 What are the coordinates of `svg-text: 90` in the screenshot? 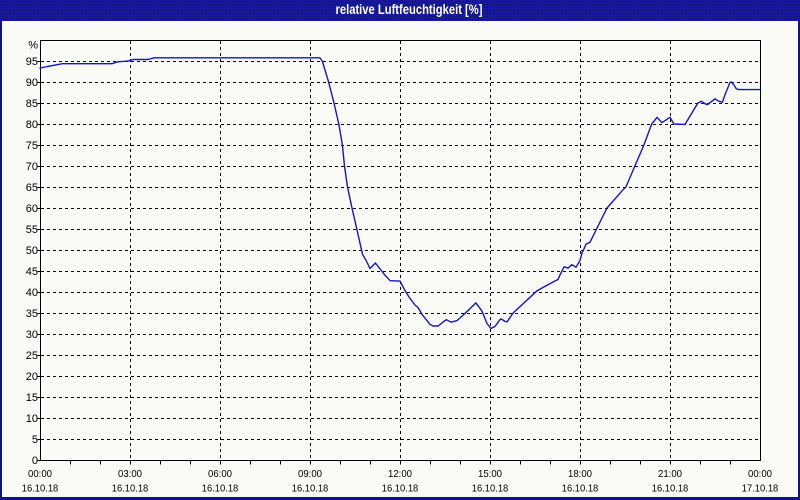 It's located at (32, 83).